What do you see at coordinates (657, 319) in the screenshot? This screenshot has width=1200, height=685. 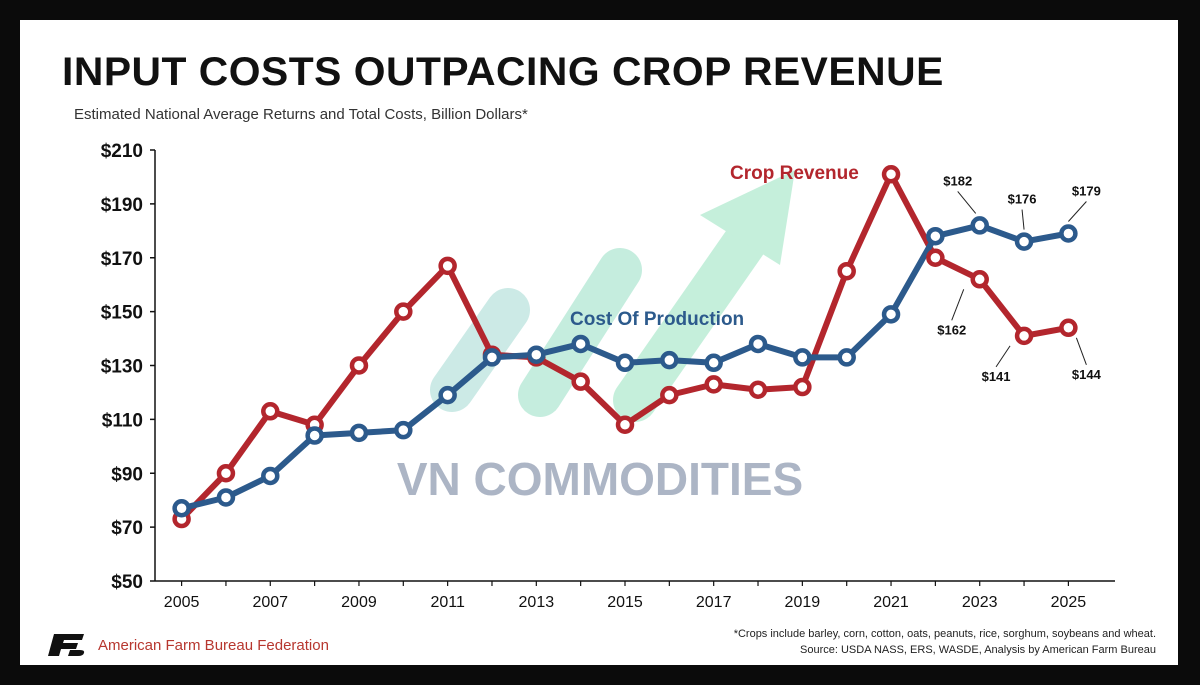 I see `cost-of-production-series-label: Cost Of Production` at bounding box center [657, 319].